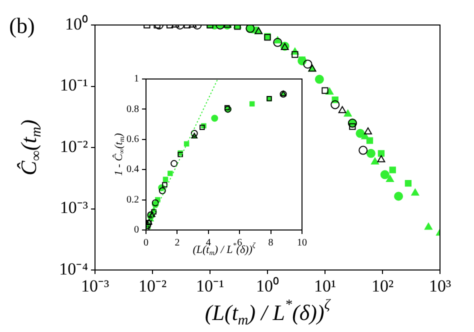 This screenshot has width=474, height=332. What do you see at coordinates (146, 243) in the screenshot?
I see `x-tick-label: 0` at bounding box center [146, 243].